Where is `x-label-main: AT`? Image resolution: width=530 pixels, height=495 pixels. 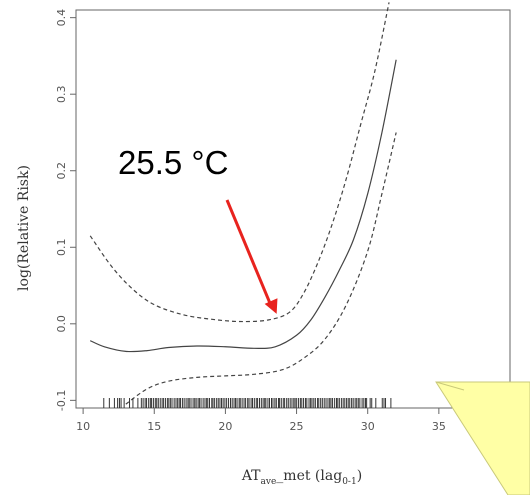
x-label-main: AT is located at coordinates (251, 476).